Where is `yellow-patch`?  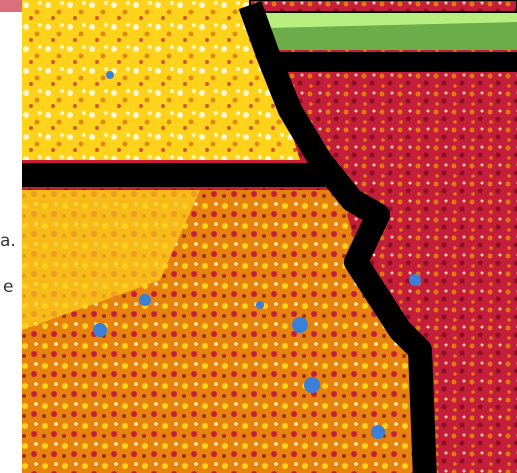 yellow-patch is located at coordinates (111, 260).